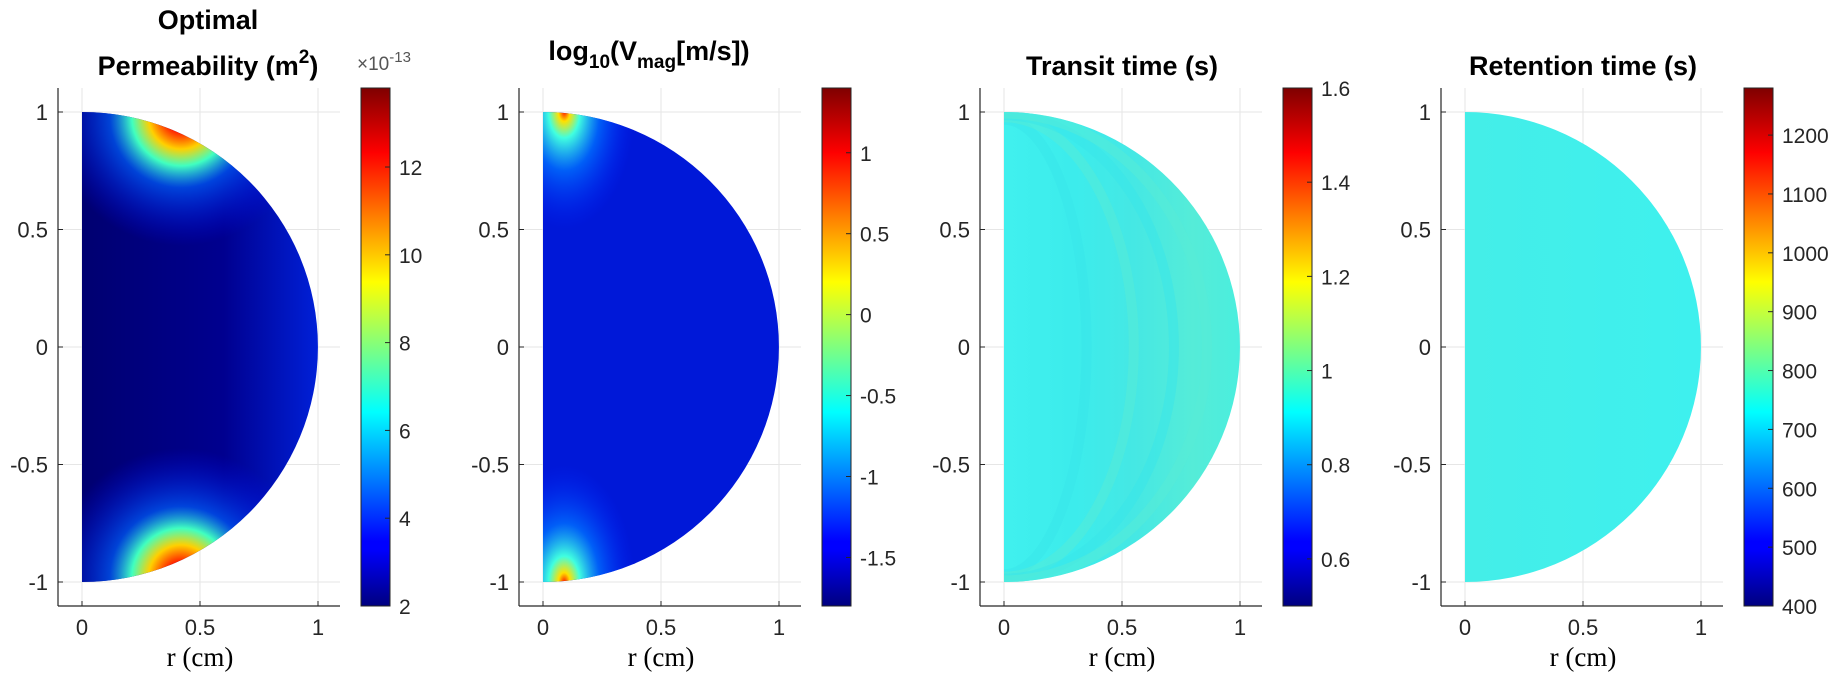 The height and width of the screenshot is (680, 1841). What do you see at coordinates (874, 235) in the screenshot?
I see `colorbar-tick-label: 0.5` at bounding box center [874, 235].